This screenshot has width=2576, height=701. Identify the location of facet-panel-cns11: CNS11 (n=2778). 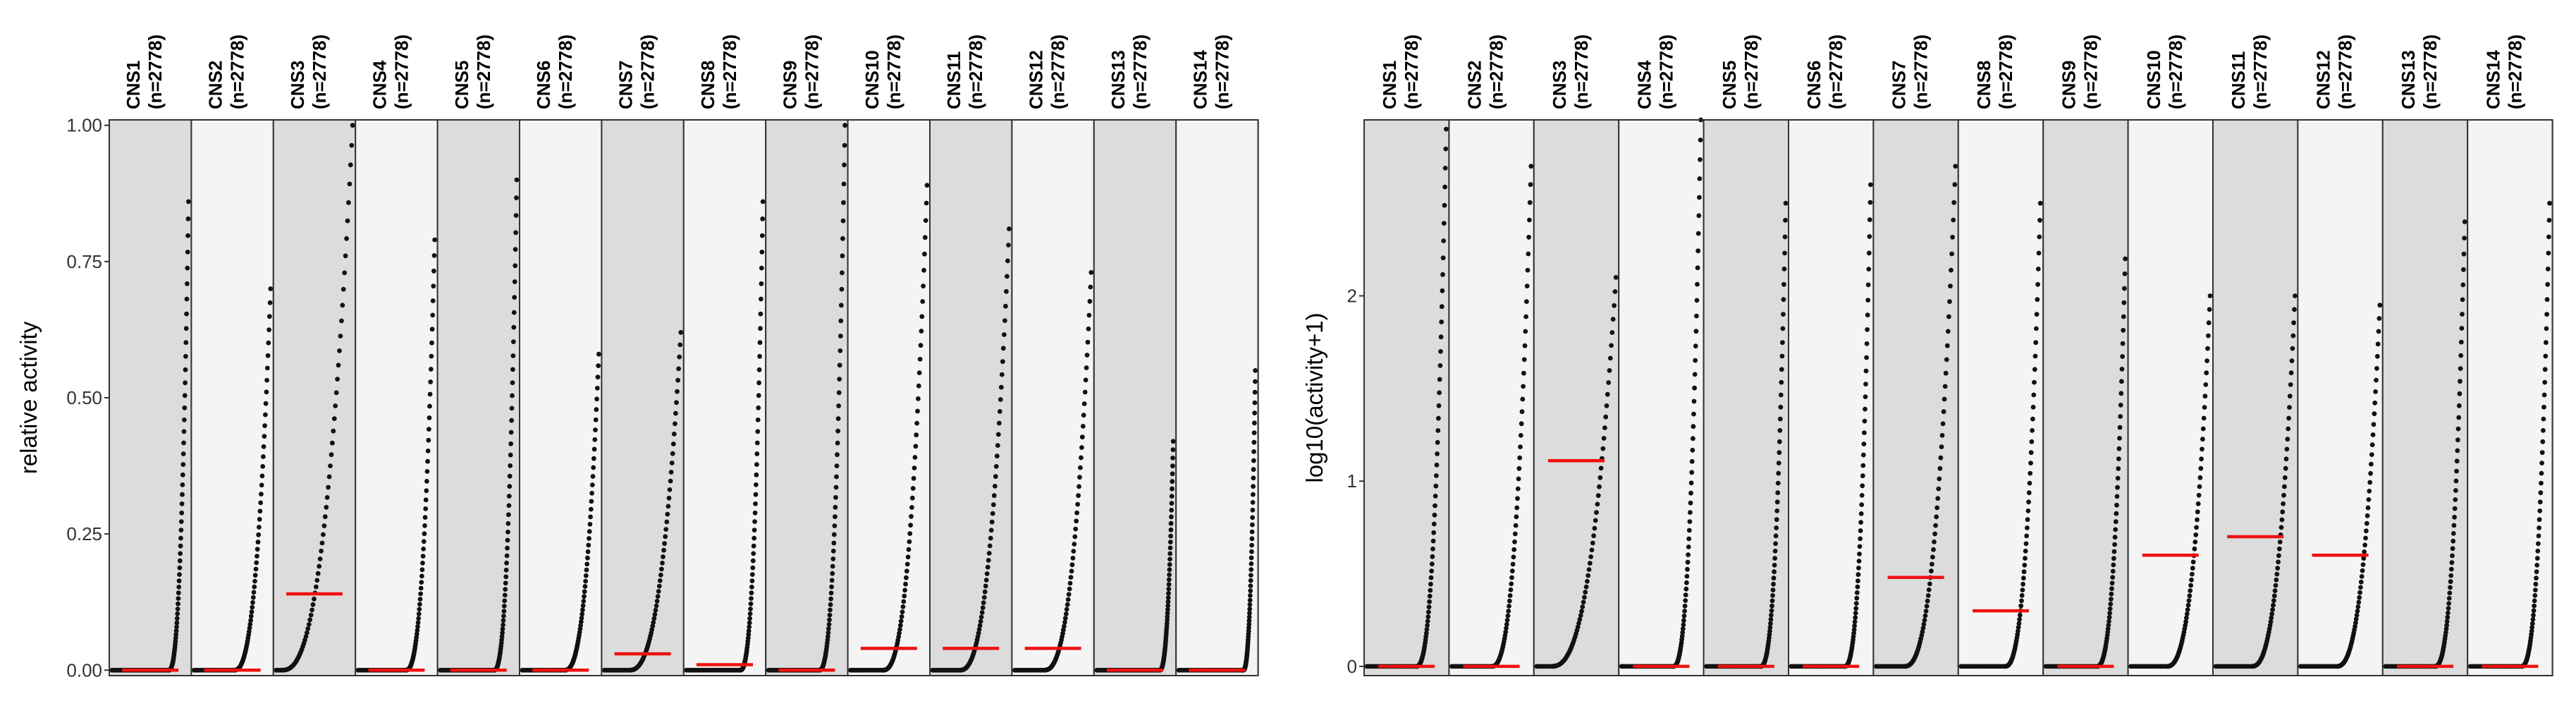
(2255, 356).